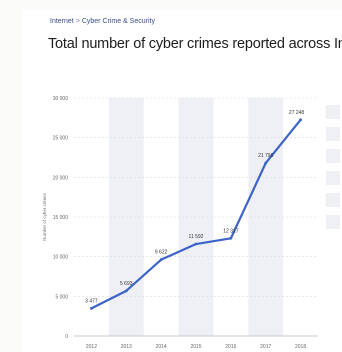  What do you see at coordinates (300, 347) in the screenshot?
I see `x-tick-label: 2018` at bounding box center [300, 347].